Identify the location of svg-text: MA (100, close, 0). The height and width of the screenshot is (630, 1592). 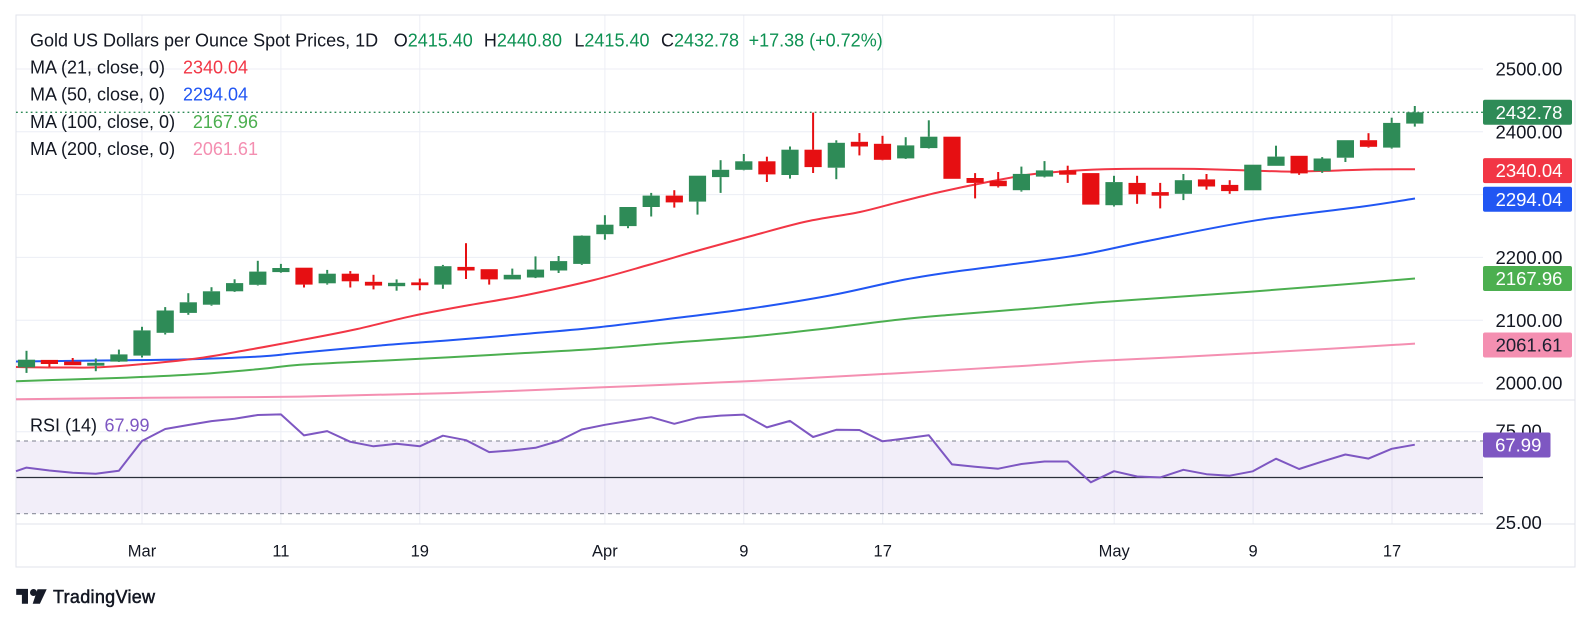
(102, 122).